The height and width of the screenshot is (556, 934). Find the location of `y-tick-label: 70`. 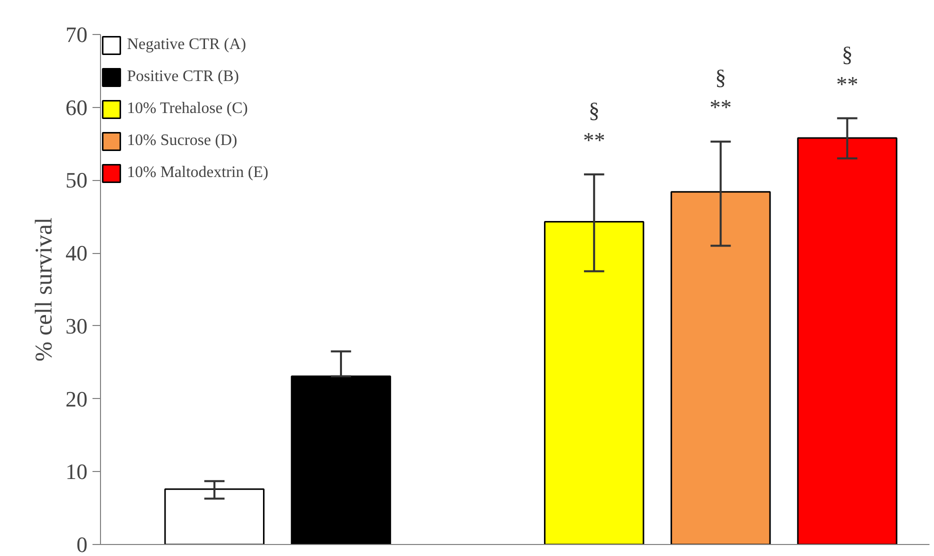

y-tick-label: 70 is located at coordinates (77, 34).